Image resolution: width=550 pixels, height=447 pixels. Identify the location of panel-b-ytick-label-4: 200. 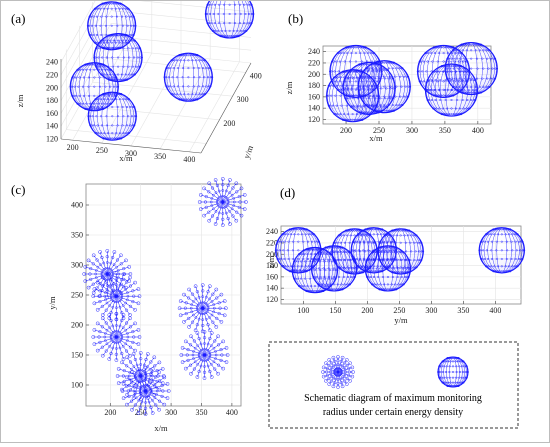
(314, 74).